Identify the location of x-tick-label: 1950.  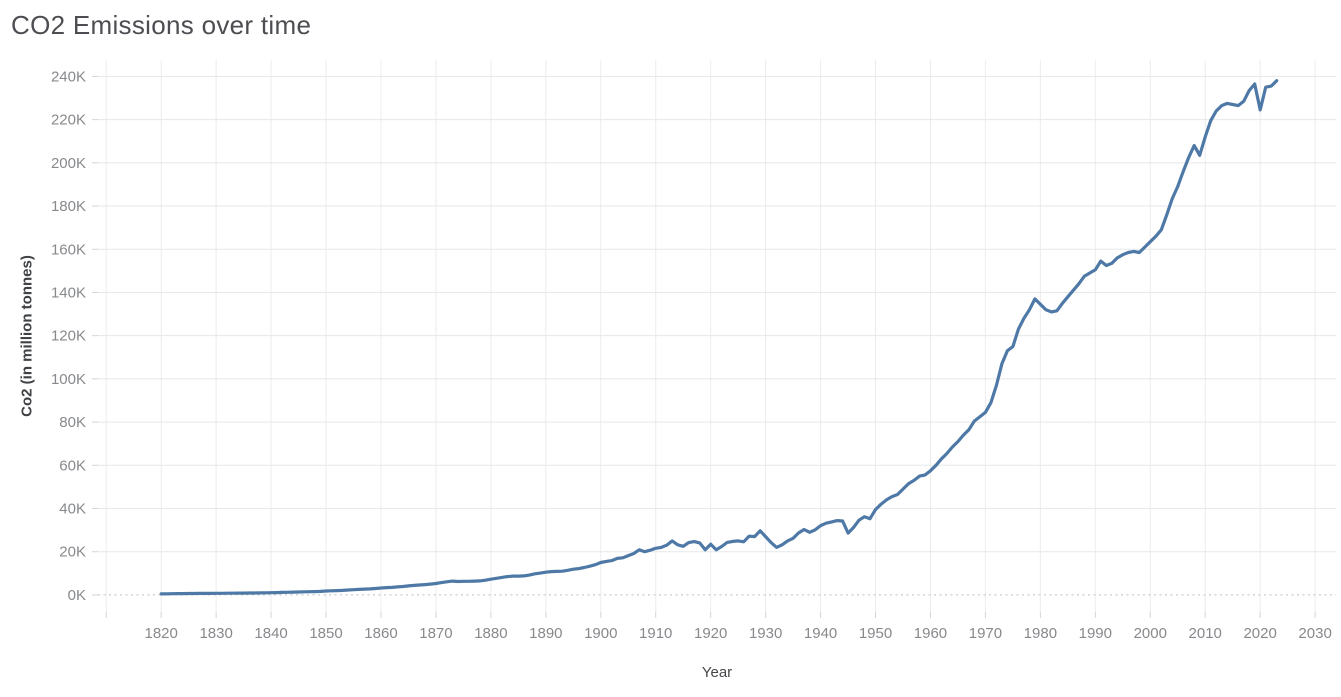
(875, 633).